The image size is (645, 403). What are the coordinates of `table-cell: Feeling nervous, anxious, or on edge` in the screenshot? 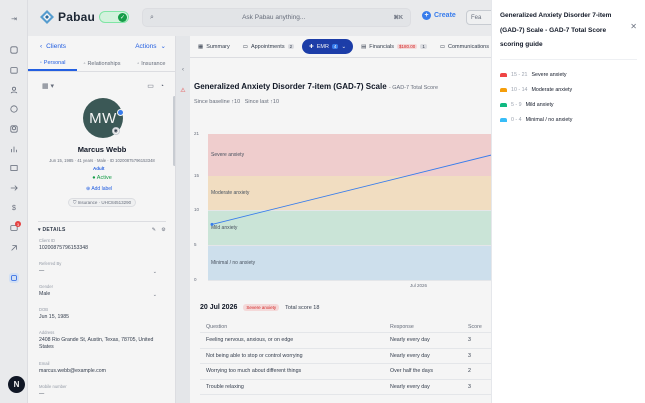 It's located at (250, 340).